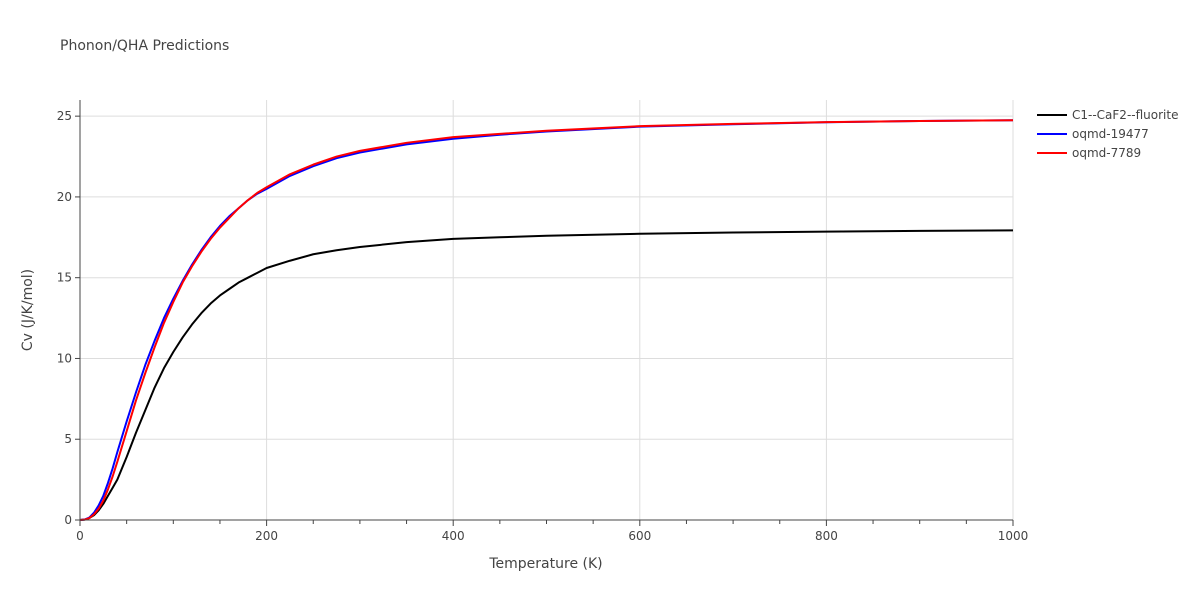  I want to click on x-axis-title: Temperature (K), so click(545, 564).